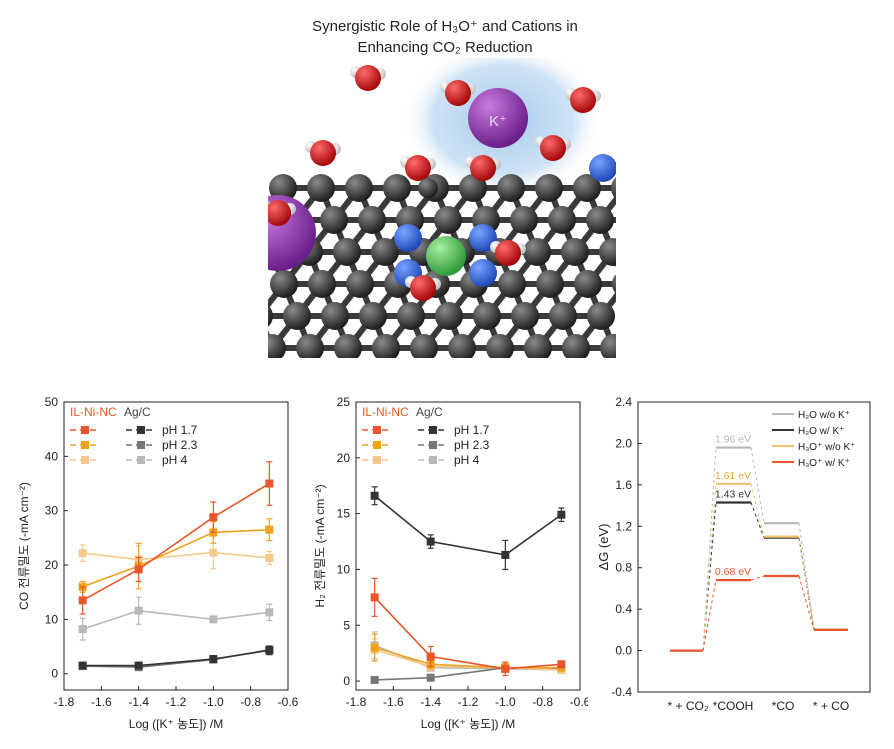 This screenshot has width=894, height=749. Describe the element at coordinates (445, 26) in the screenshot. I see `figure-title-line1: Synergistic Role of H₃O⁺ and Cations in` at that location.